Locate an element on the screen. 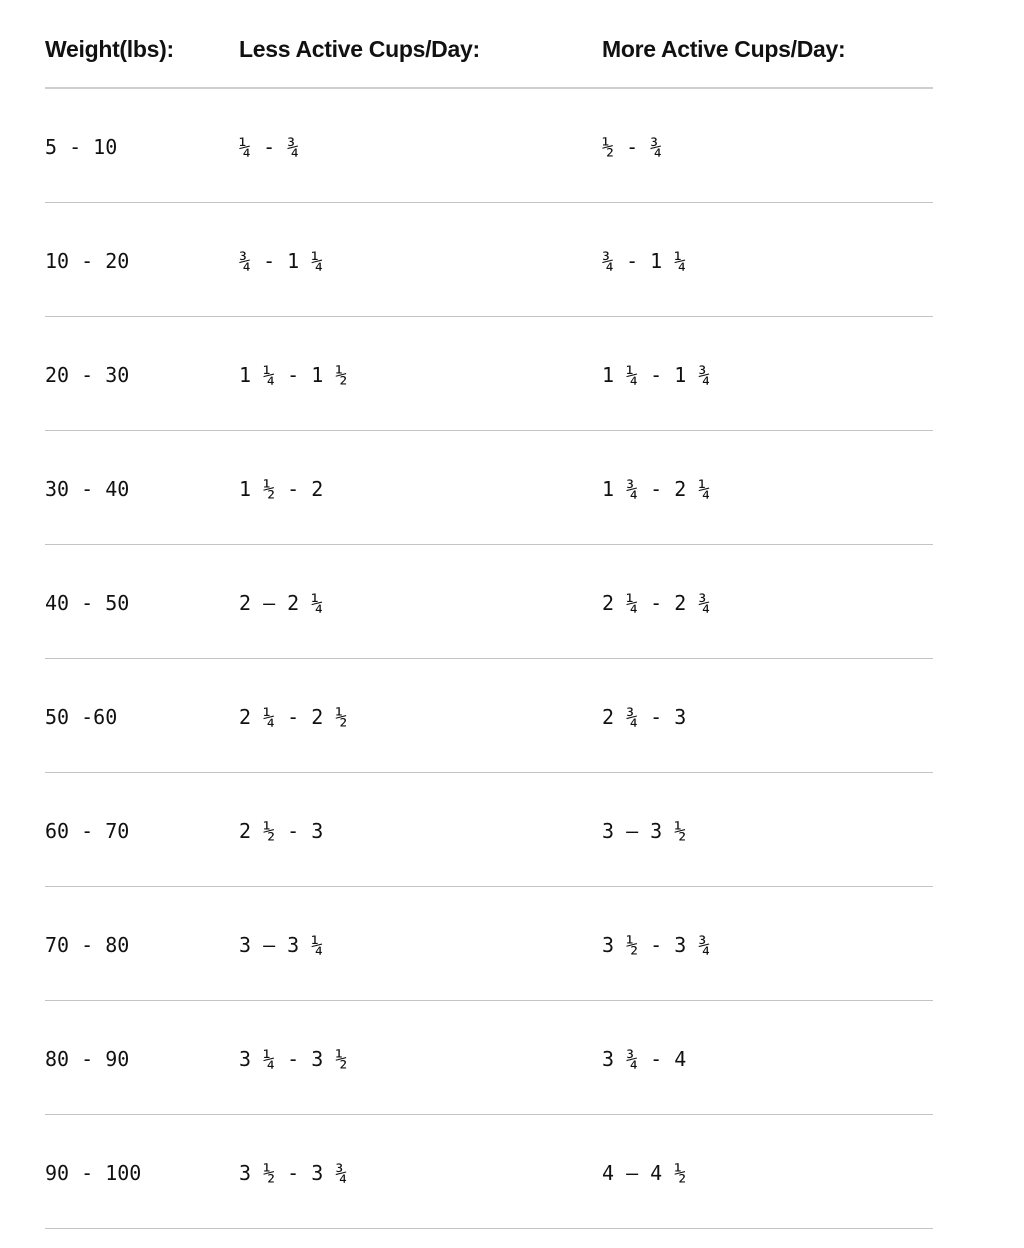  cell-weight: 60 - 70 is located at coordinates (87, 831).